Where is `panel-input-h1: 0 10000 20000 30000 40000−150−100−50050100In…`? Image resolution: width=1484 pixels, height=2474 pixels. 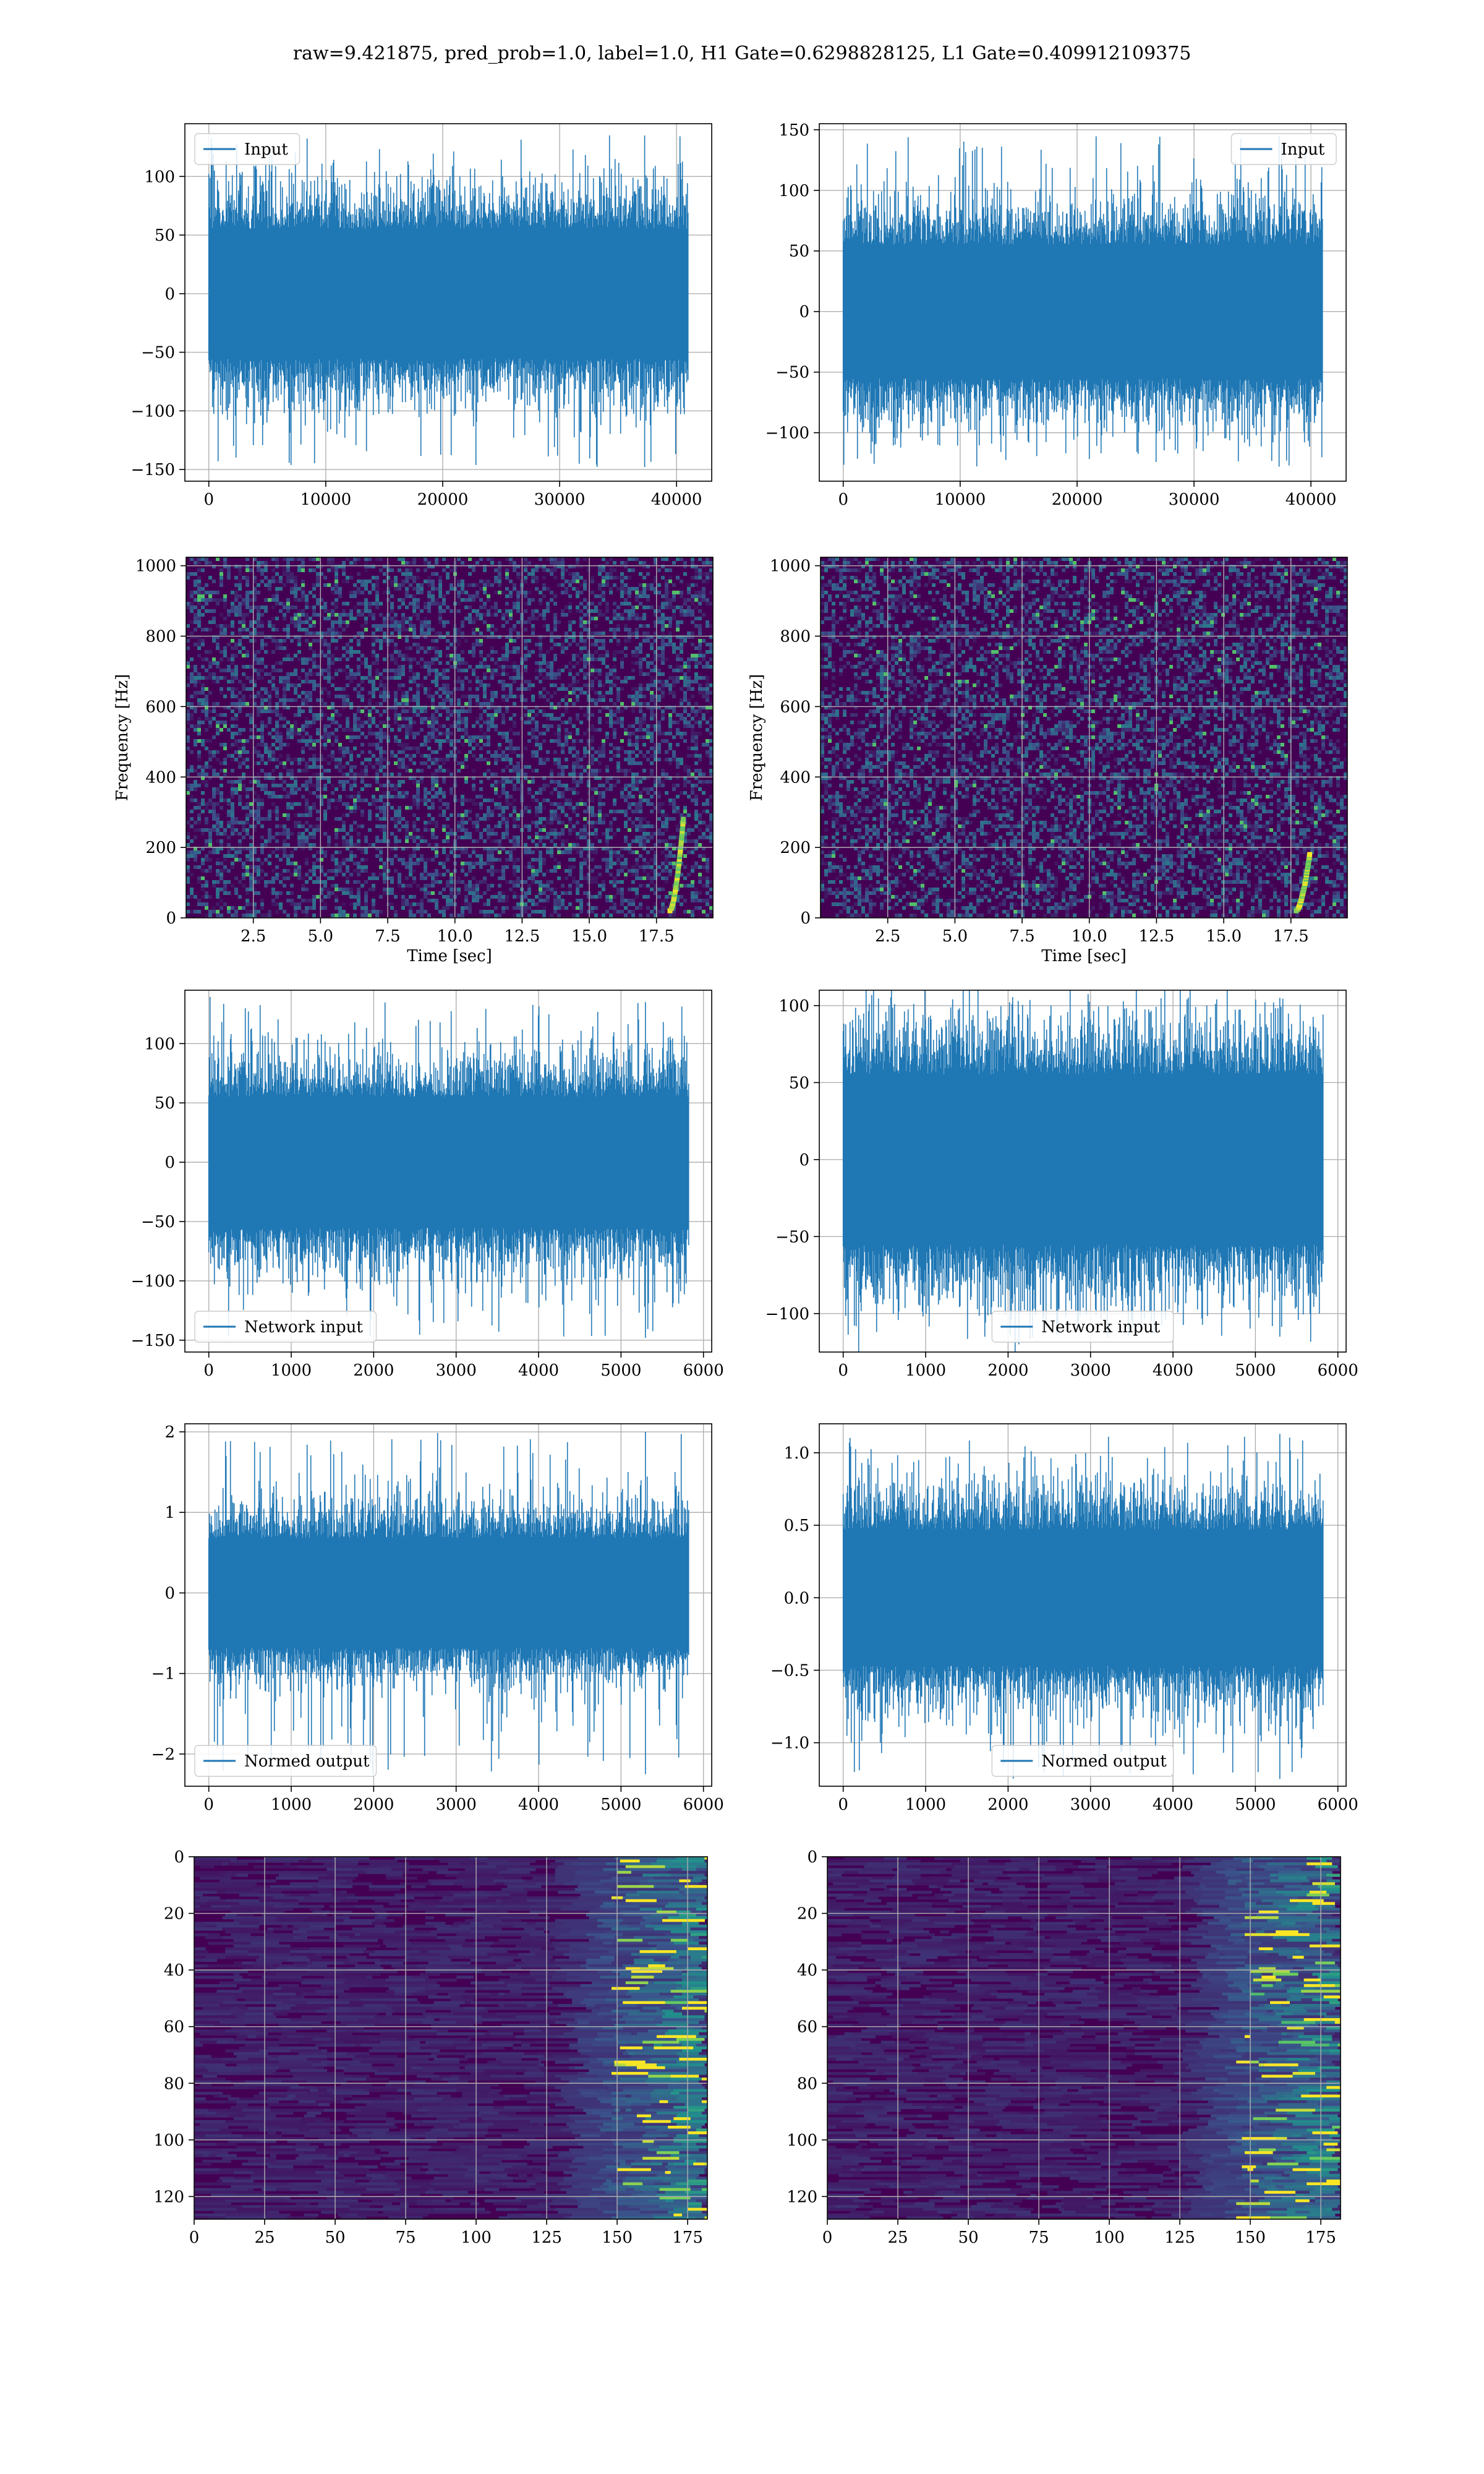
panel-input-h1: 0 10000 20000 30000 40000−150−100−50050100In… is located at coordinates (421, 316).